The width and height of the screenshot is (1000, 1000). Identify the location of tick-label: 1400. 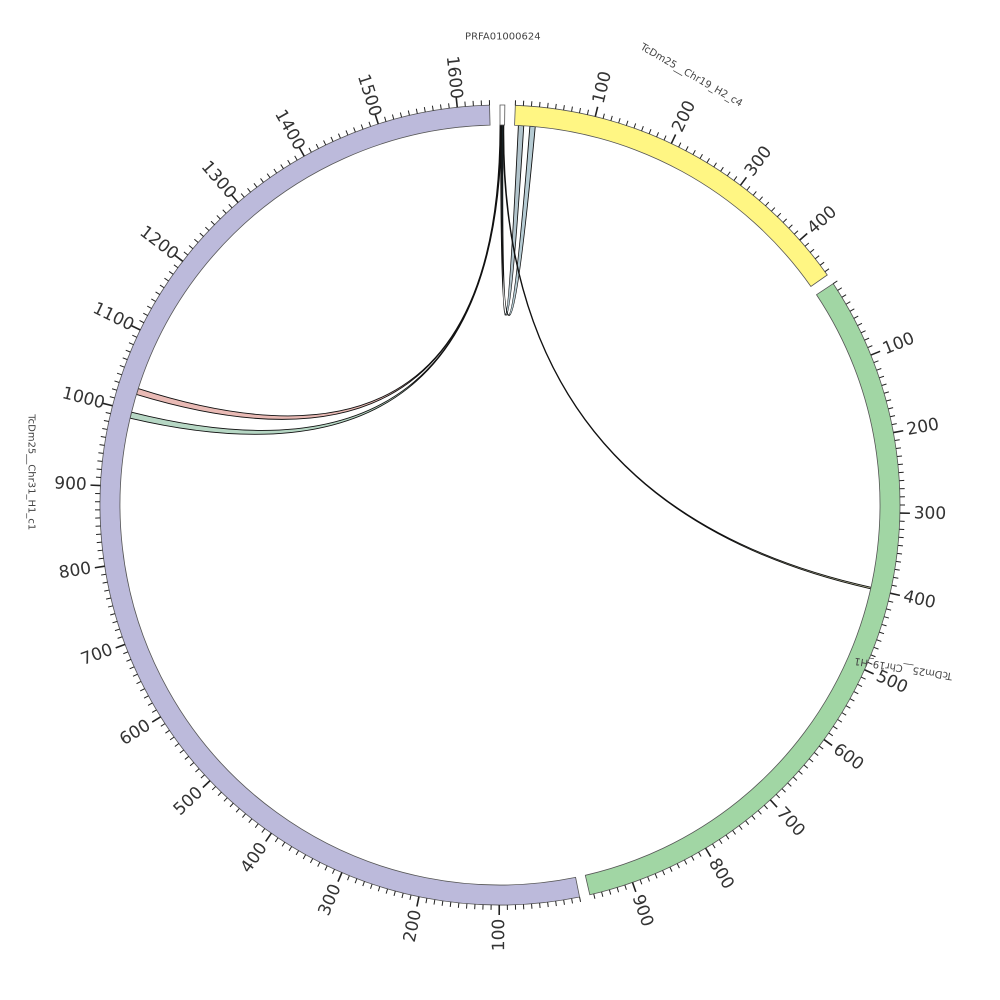
(289, 130).